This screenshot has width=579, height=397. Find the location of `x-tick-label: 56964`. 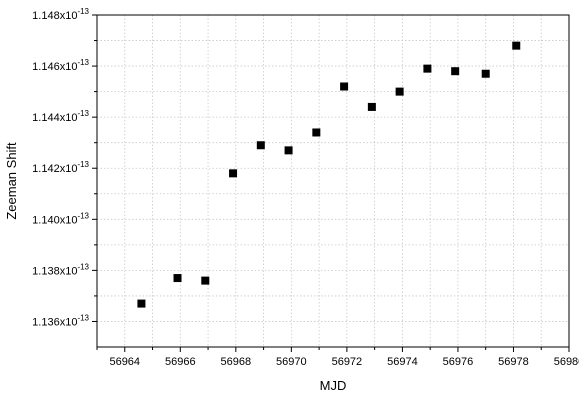

x-tick-label: 56964 is located at coordinates (124, 362).